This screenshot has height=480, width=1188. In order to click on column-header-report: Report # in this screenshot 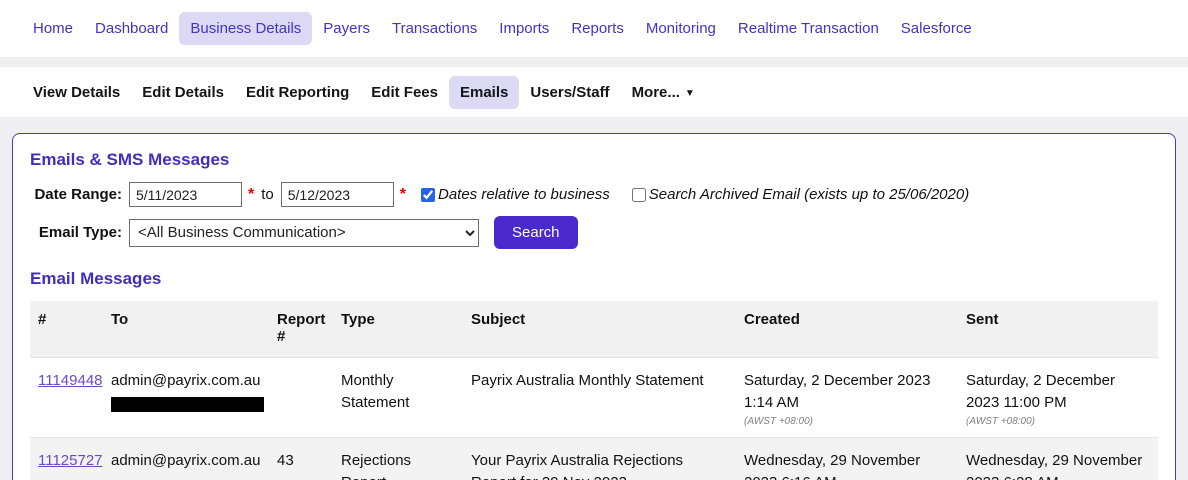, I will do `click(301, 328)`.